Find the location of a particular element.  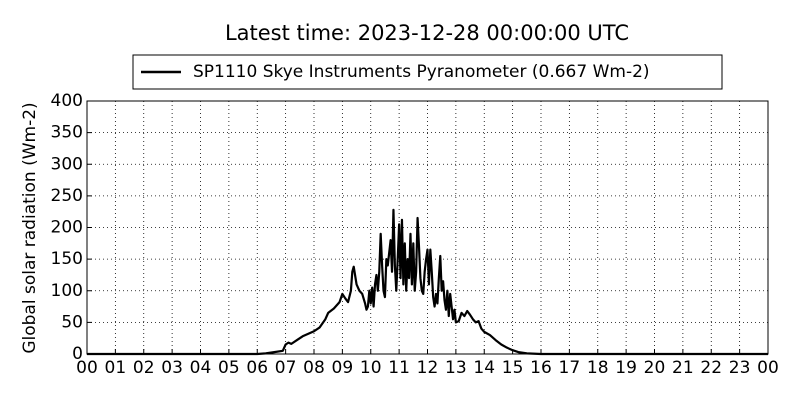

x-tick-label: 06 is located at coordinates (257, 368).